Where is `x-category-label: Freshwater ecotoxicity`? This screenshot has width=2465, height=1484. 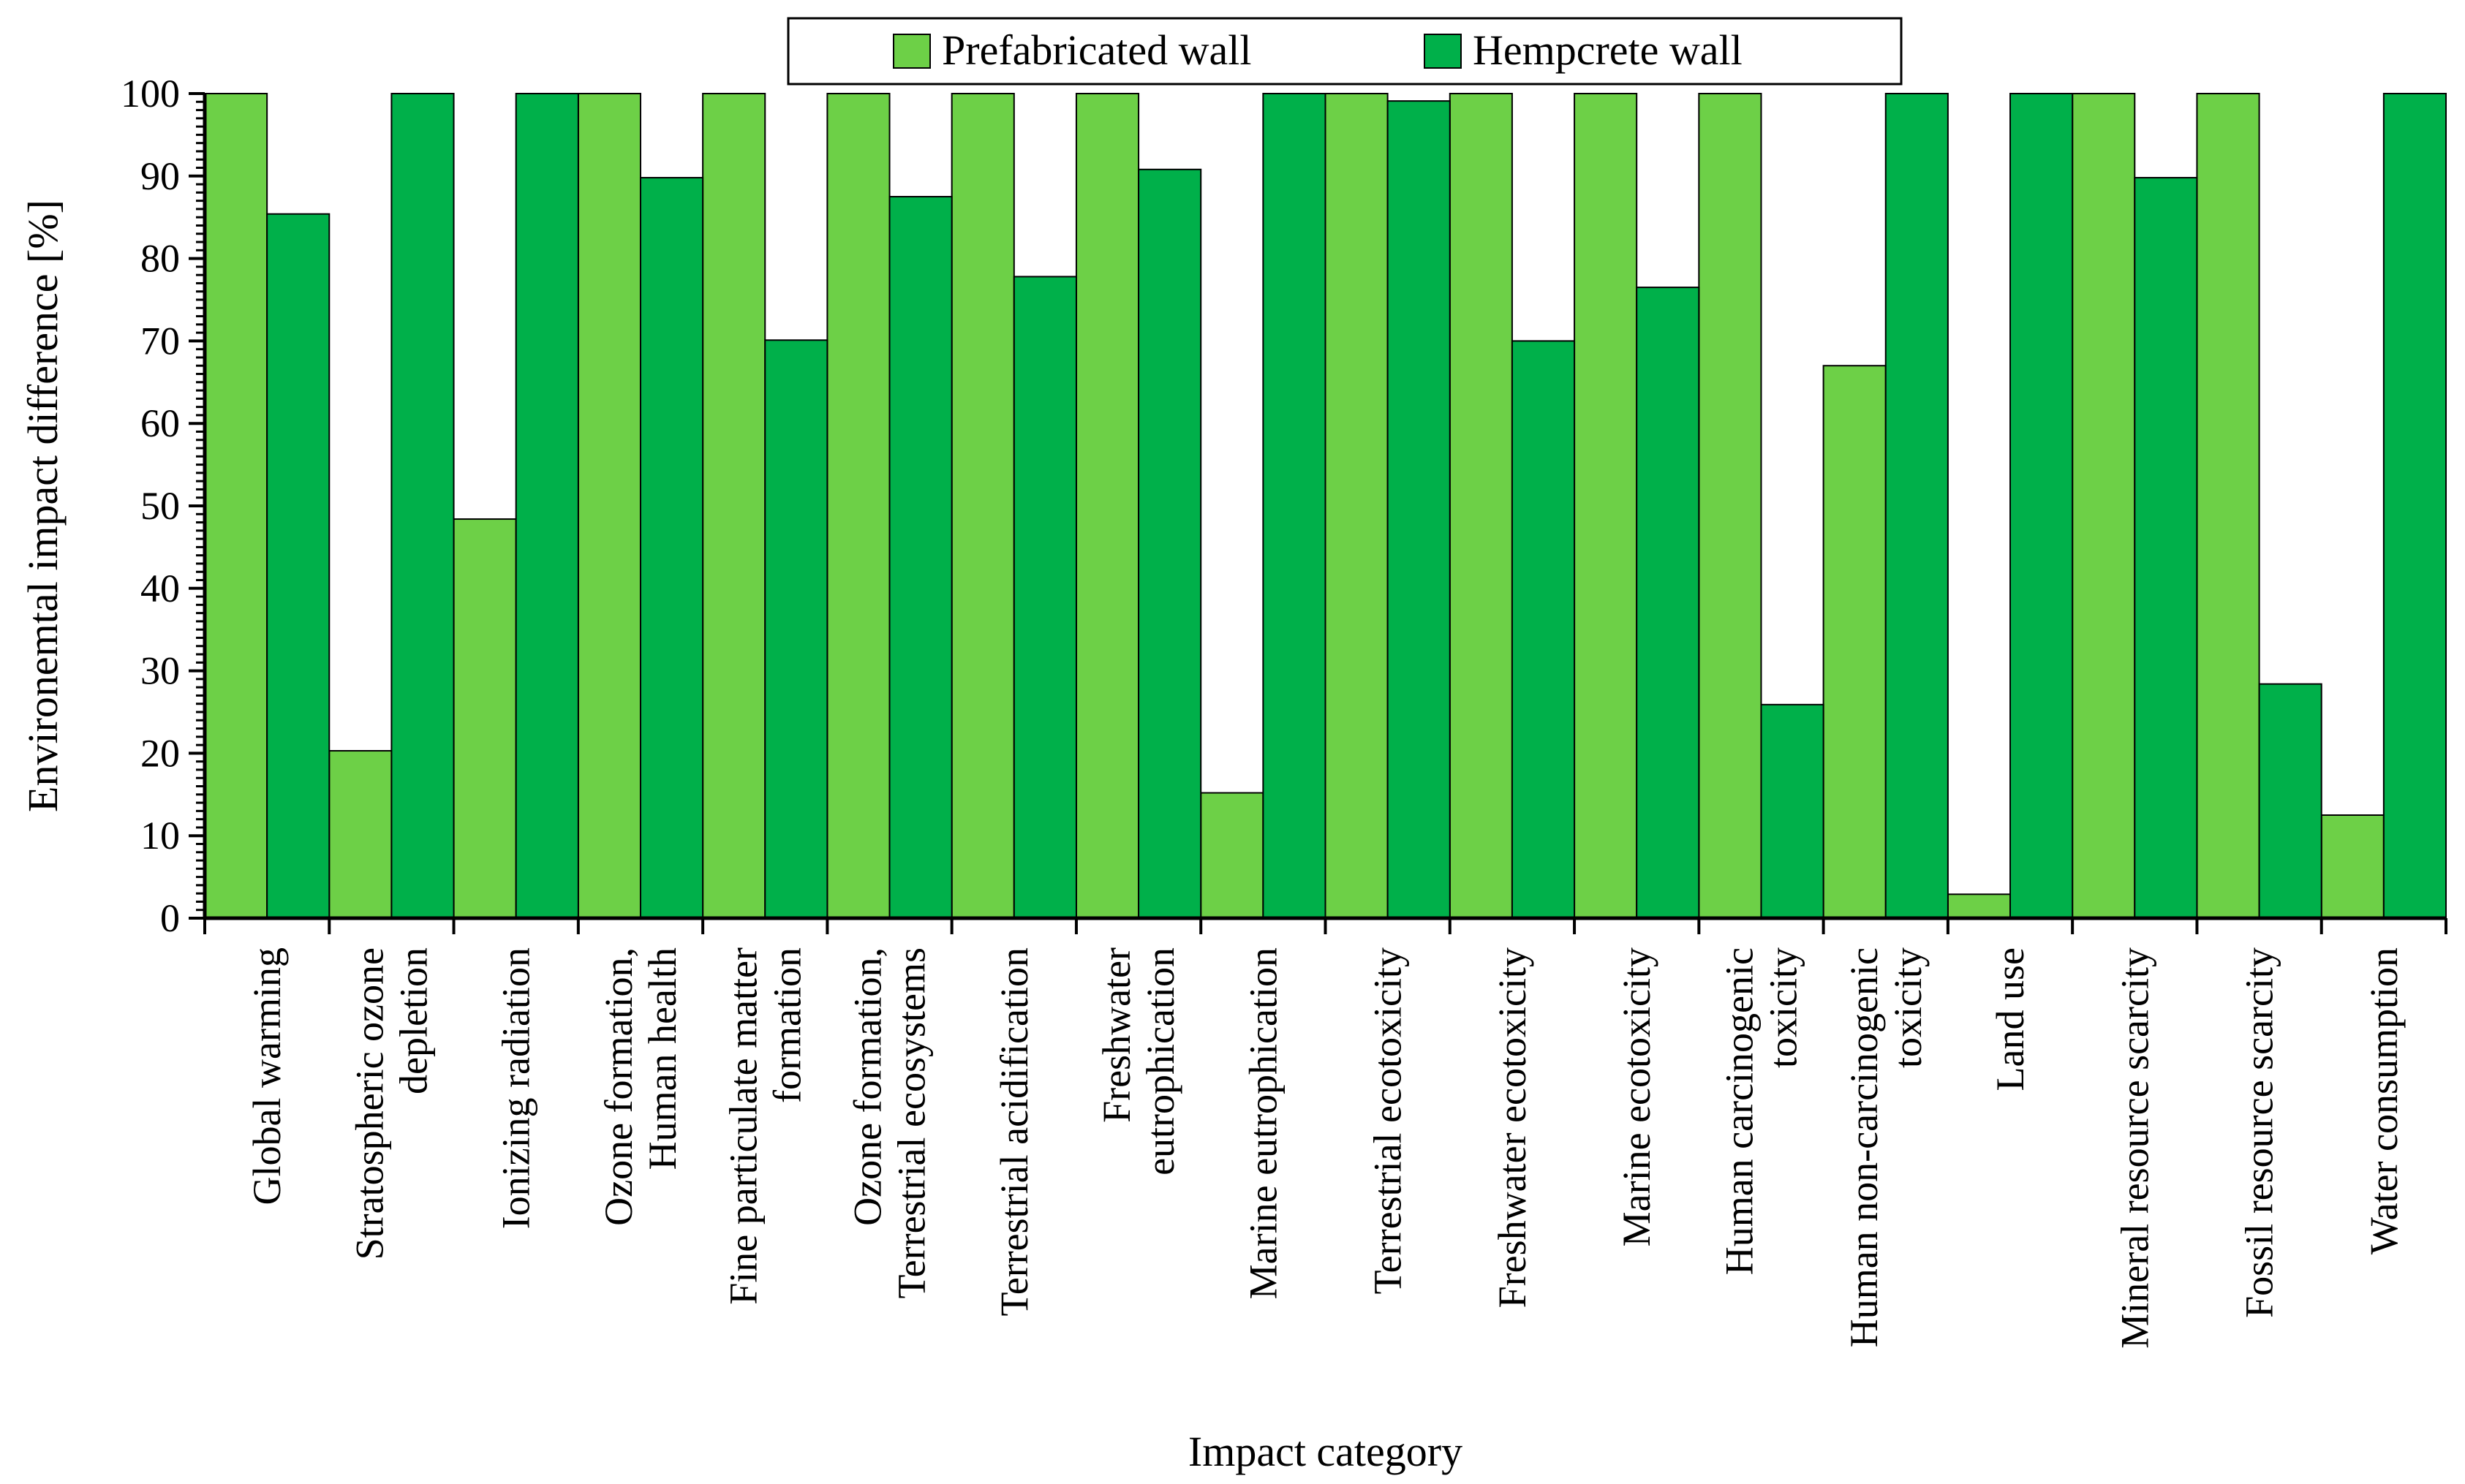 x-category-label: Freshwater ecotoxicity is located at coordinates (1512, 1127).